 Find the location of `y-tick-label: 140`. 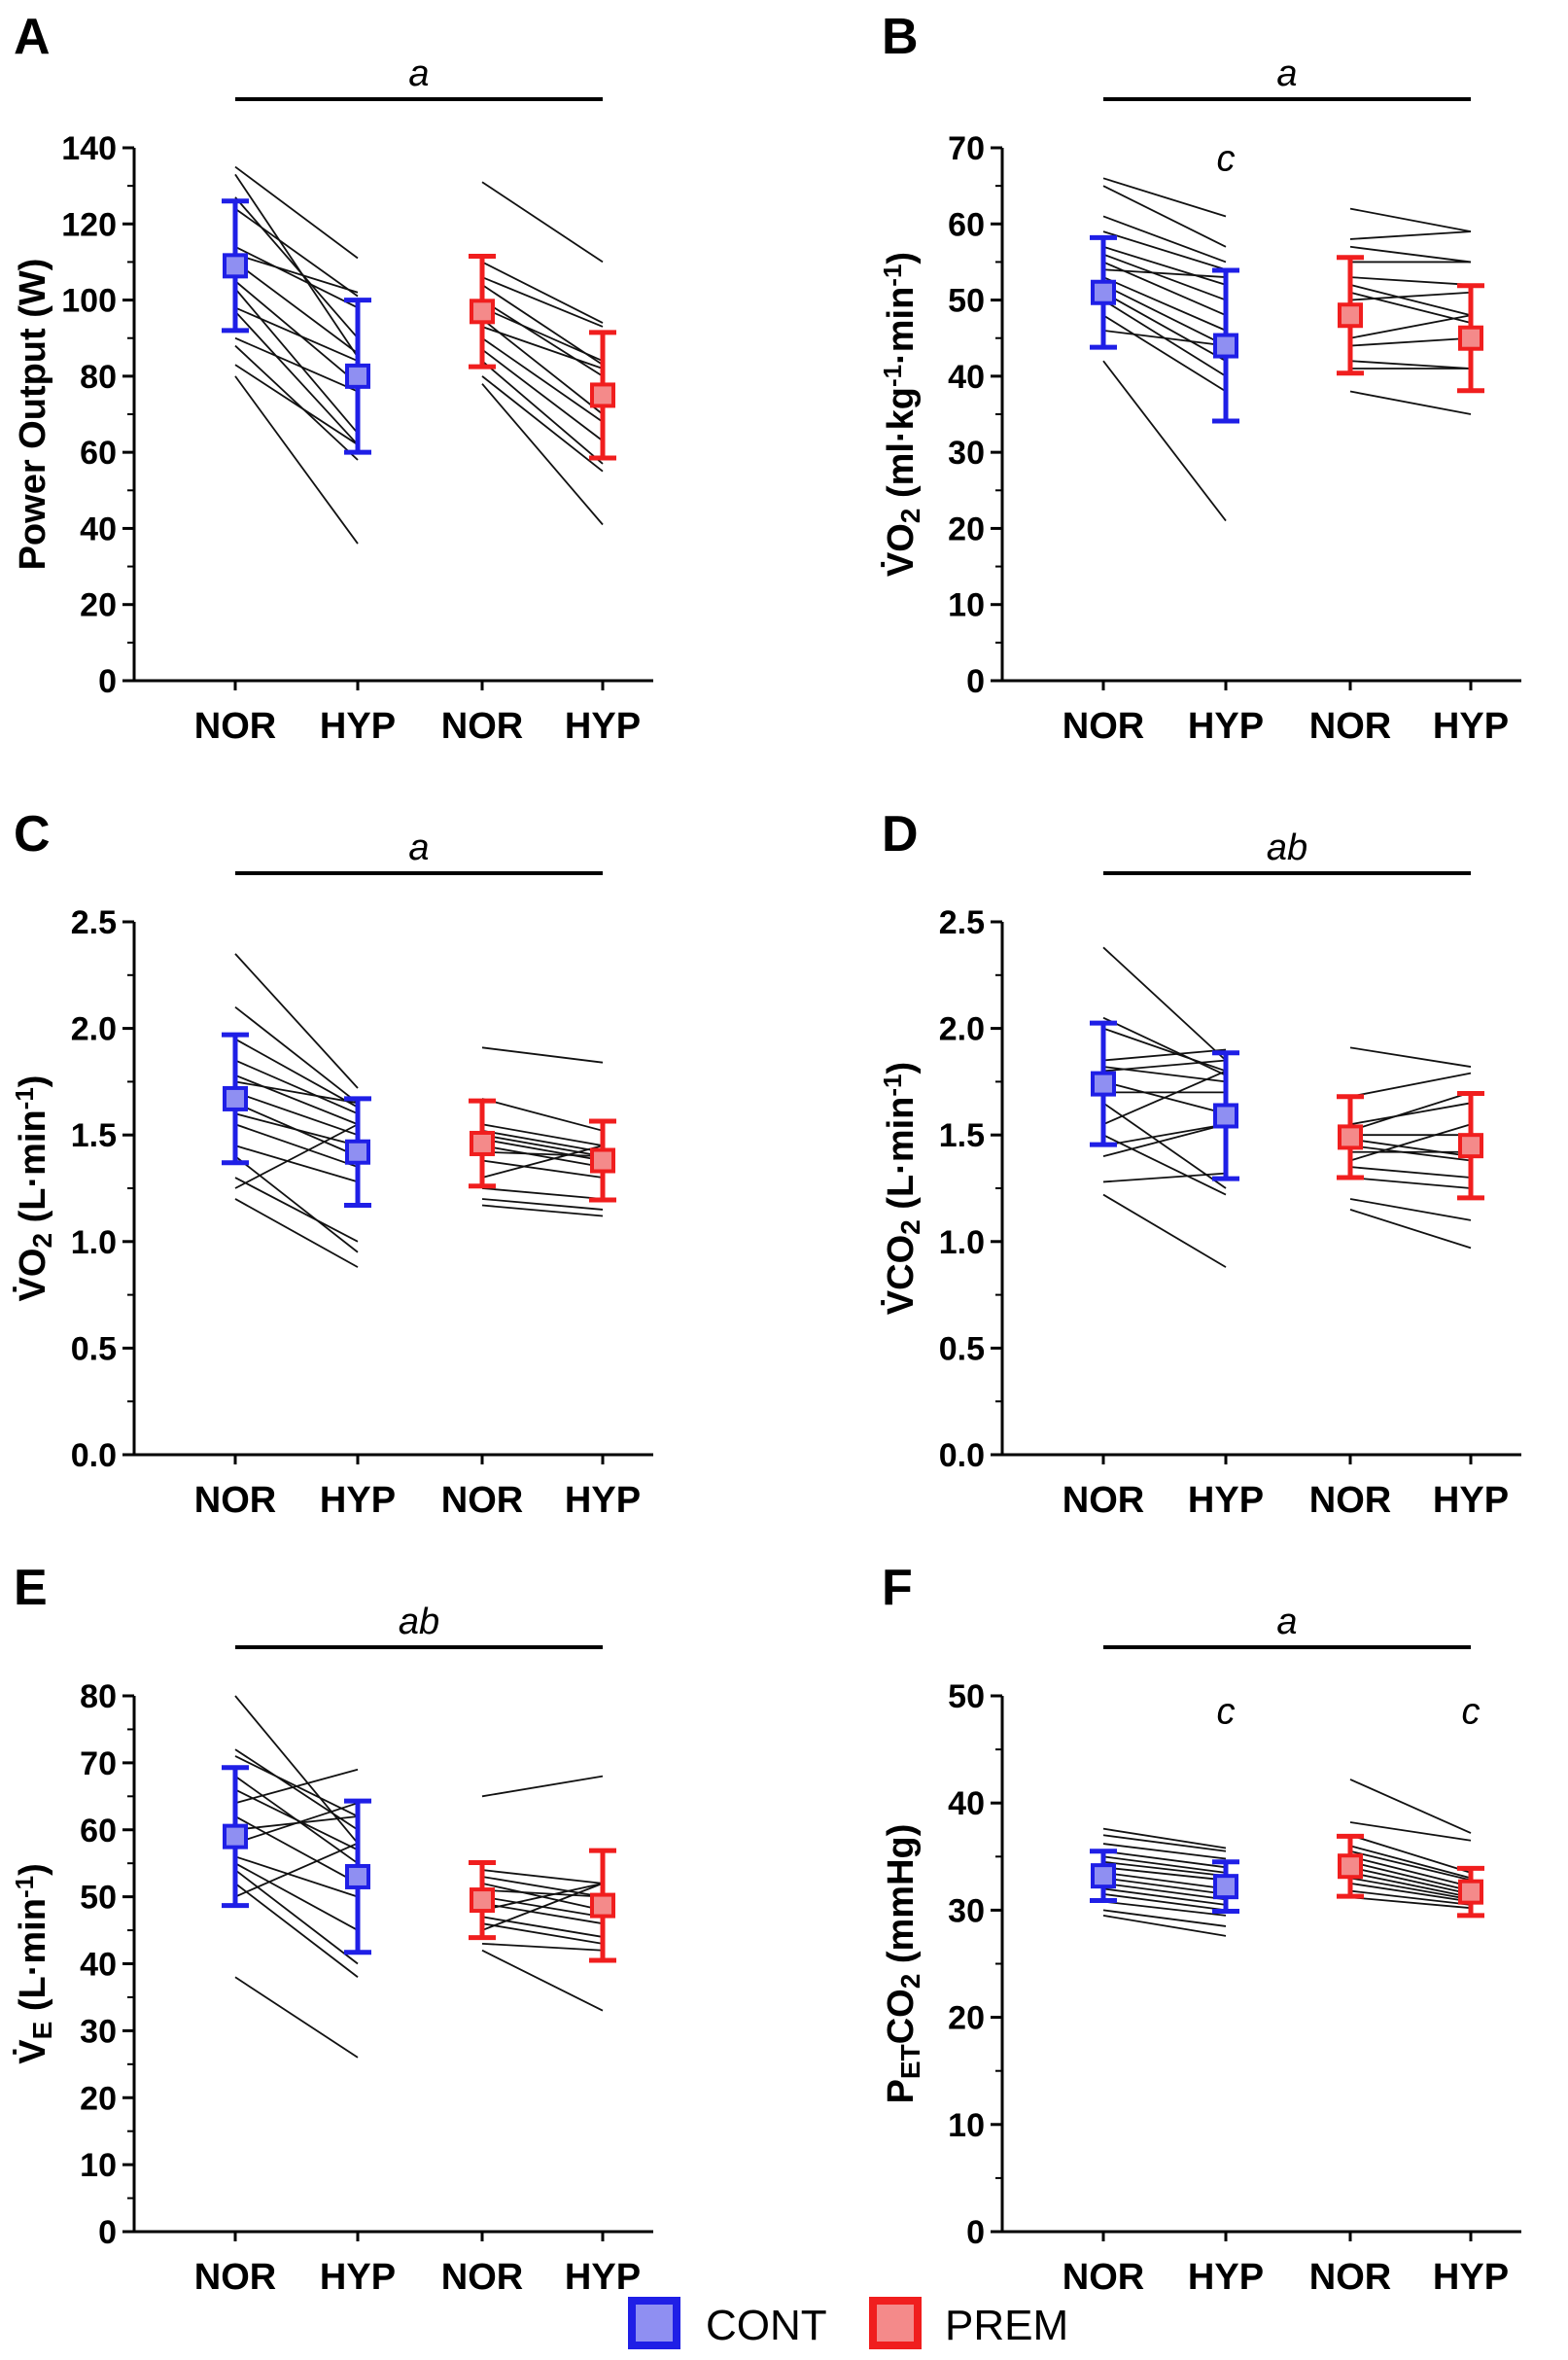

y-tick-label: 140 is located at coordinates (89, 148).